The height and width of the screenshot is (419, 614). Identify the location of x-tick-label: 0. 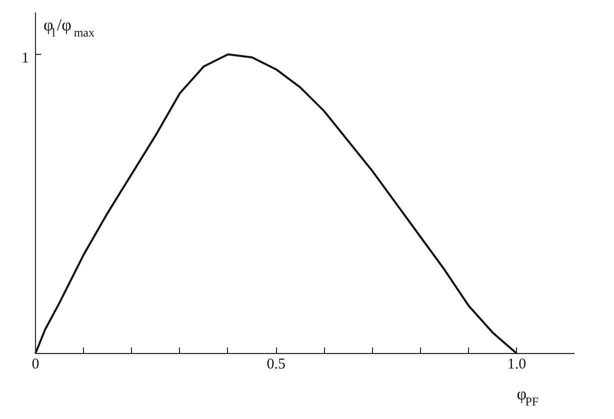
(36, 364).